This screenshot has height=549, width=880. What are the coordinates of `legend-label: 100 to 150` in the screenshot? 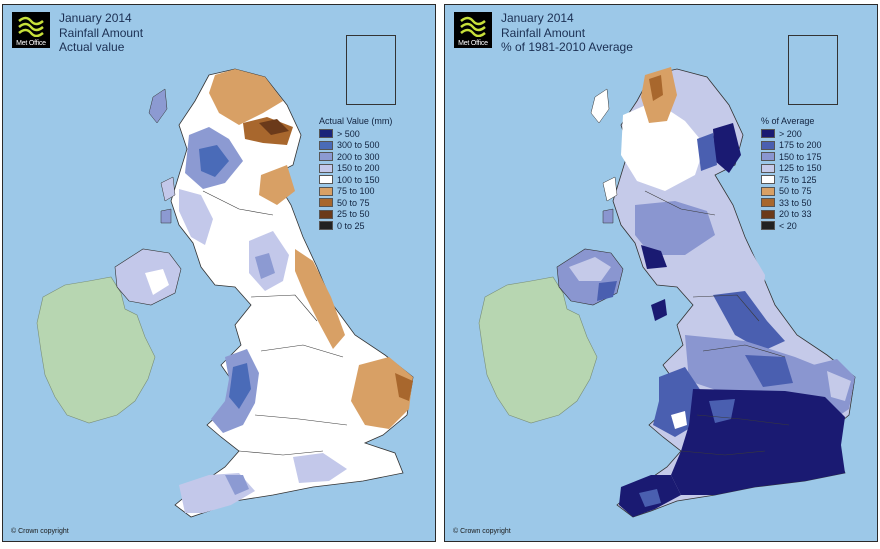 It's located at (358, 179).